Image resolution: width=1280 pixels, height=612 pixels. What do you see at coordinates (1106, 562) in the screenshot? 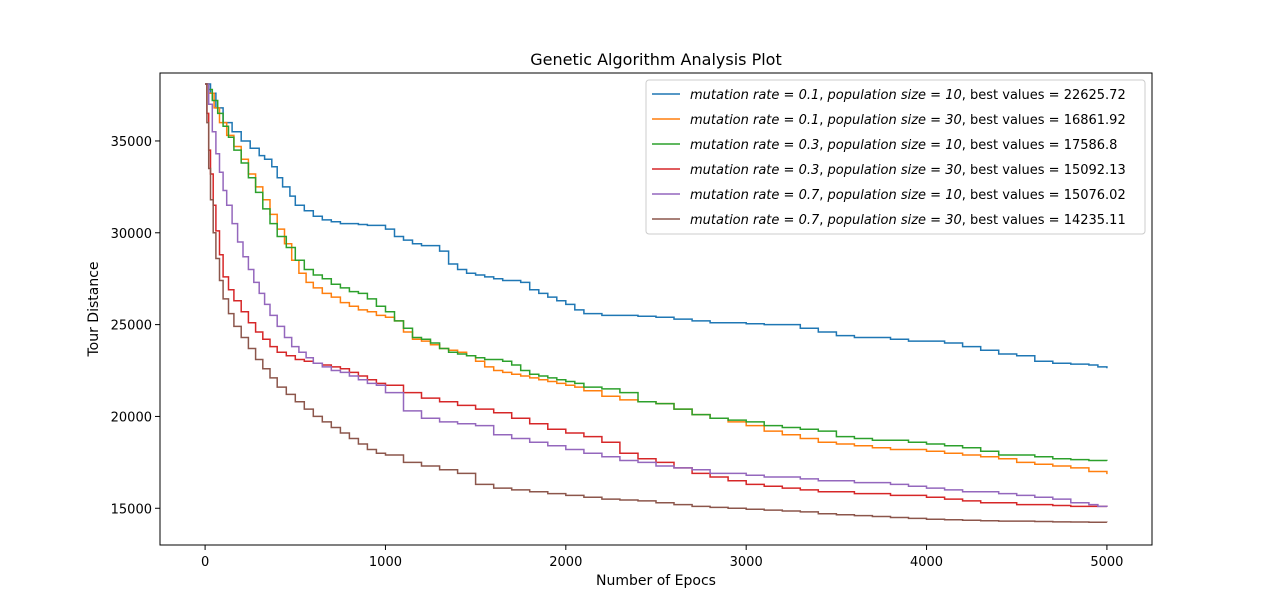
I see `x-tick-label: 5000` at bounding box center [1106, 562].